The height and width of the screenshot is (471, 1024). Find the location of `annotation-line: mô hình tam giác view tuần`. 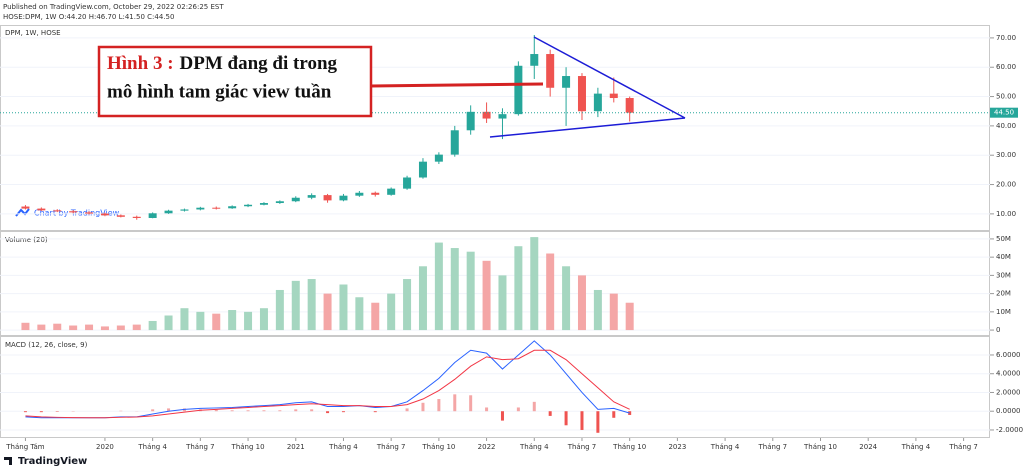

annotation-line: mô hình tam giác view tuần is located at coordinates (219, 91).